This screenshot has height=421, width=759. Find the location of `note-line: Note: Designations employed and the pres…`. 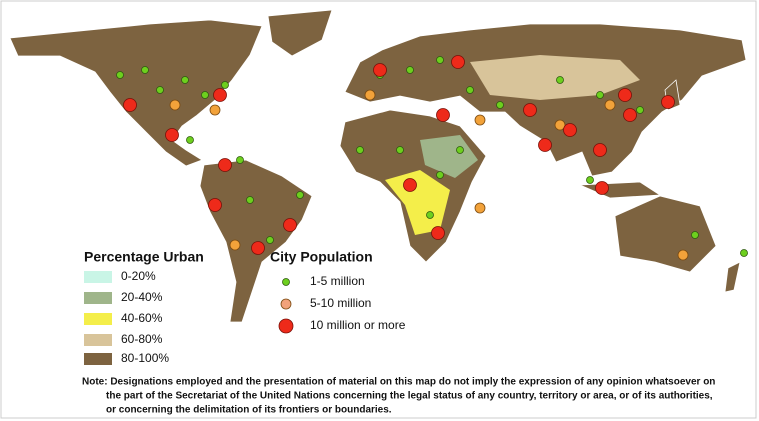

note-line: Note: Designations employed and the pres… is located at coordinates (398, 382).